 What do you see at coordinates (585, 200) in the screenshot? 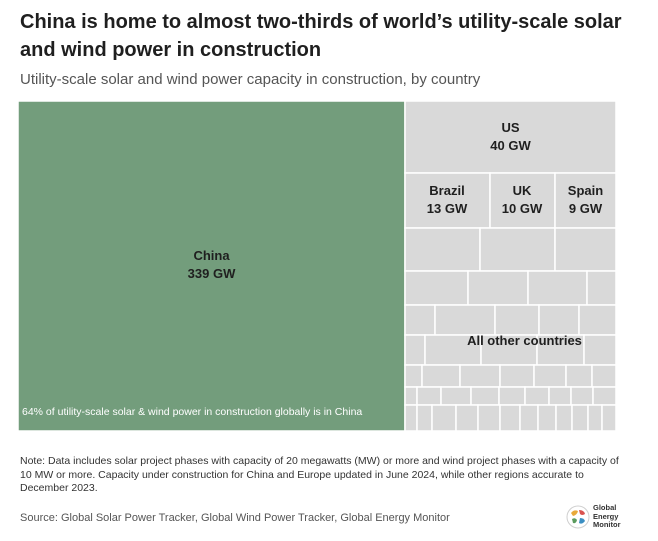
I see `treemap-cell-spain` at bounding box center [585, 200].